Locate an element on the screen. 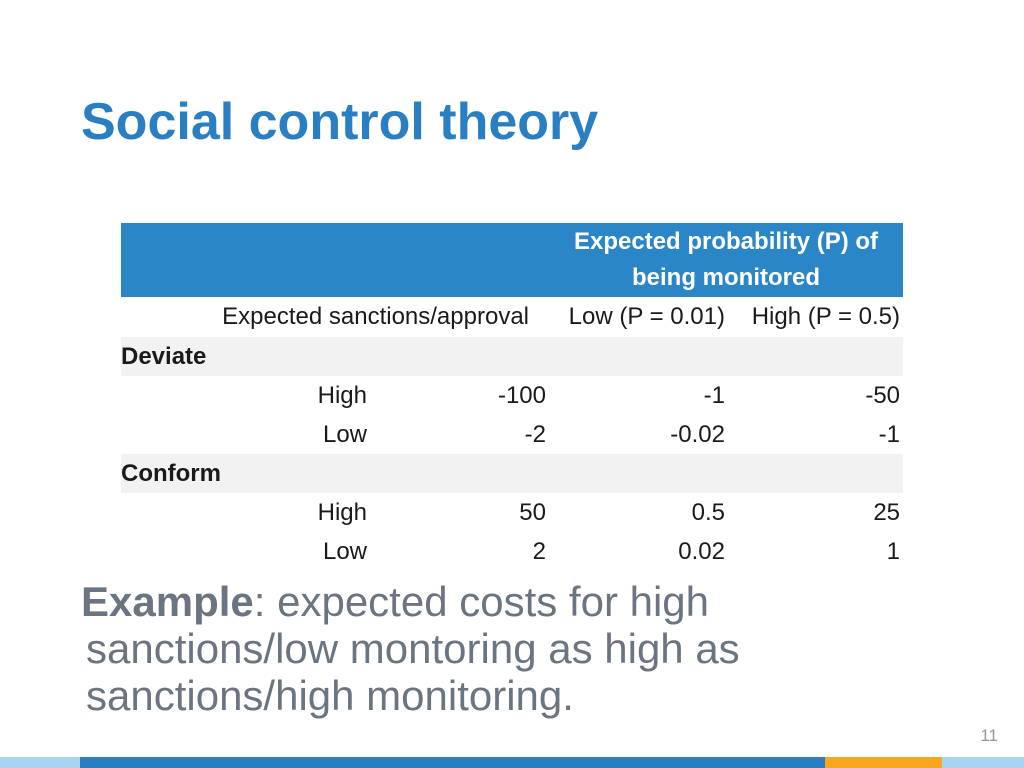 Image resolution: width=1024 pixels, height=768 pixels. table-row: High -100 -1 -50 is located at coordinates (512, 395).